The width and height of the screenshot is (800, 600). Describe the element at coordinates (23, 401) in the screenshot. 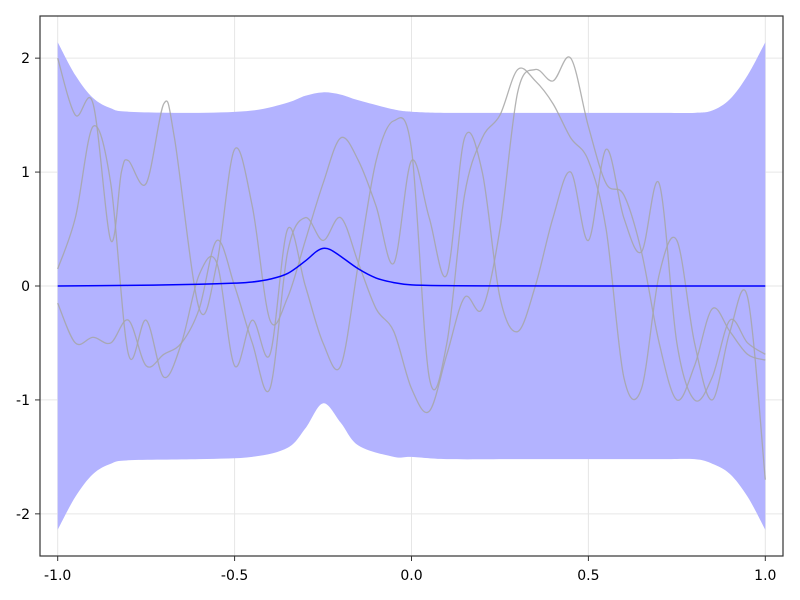

I see `y-tick-label-1: -1` at that location.